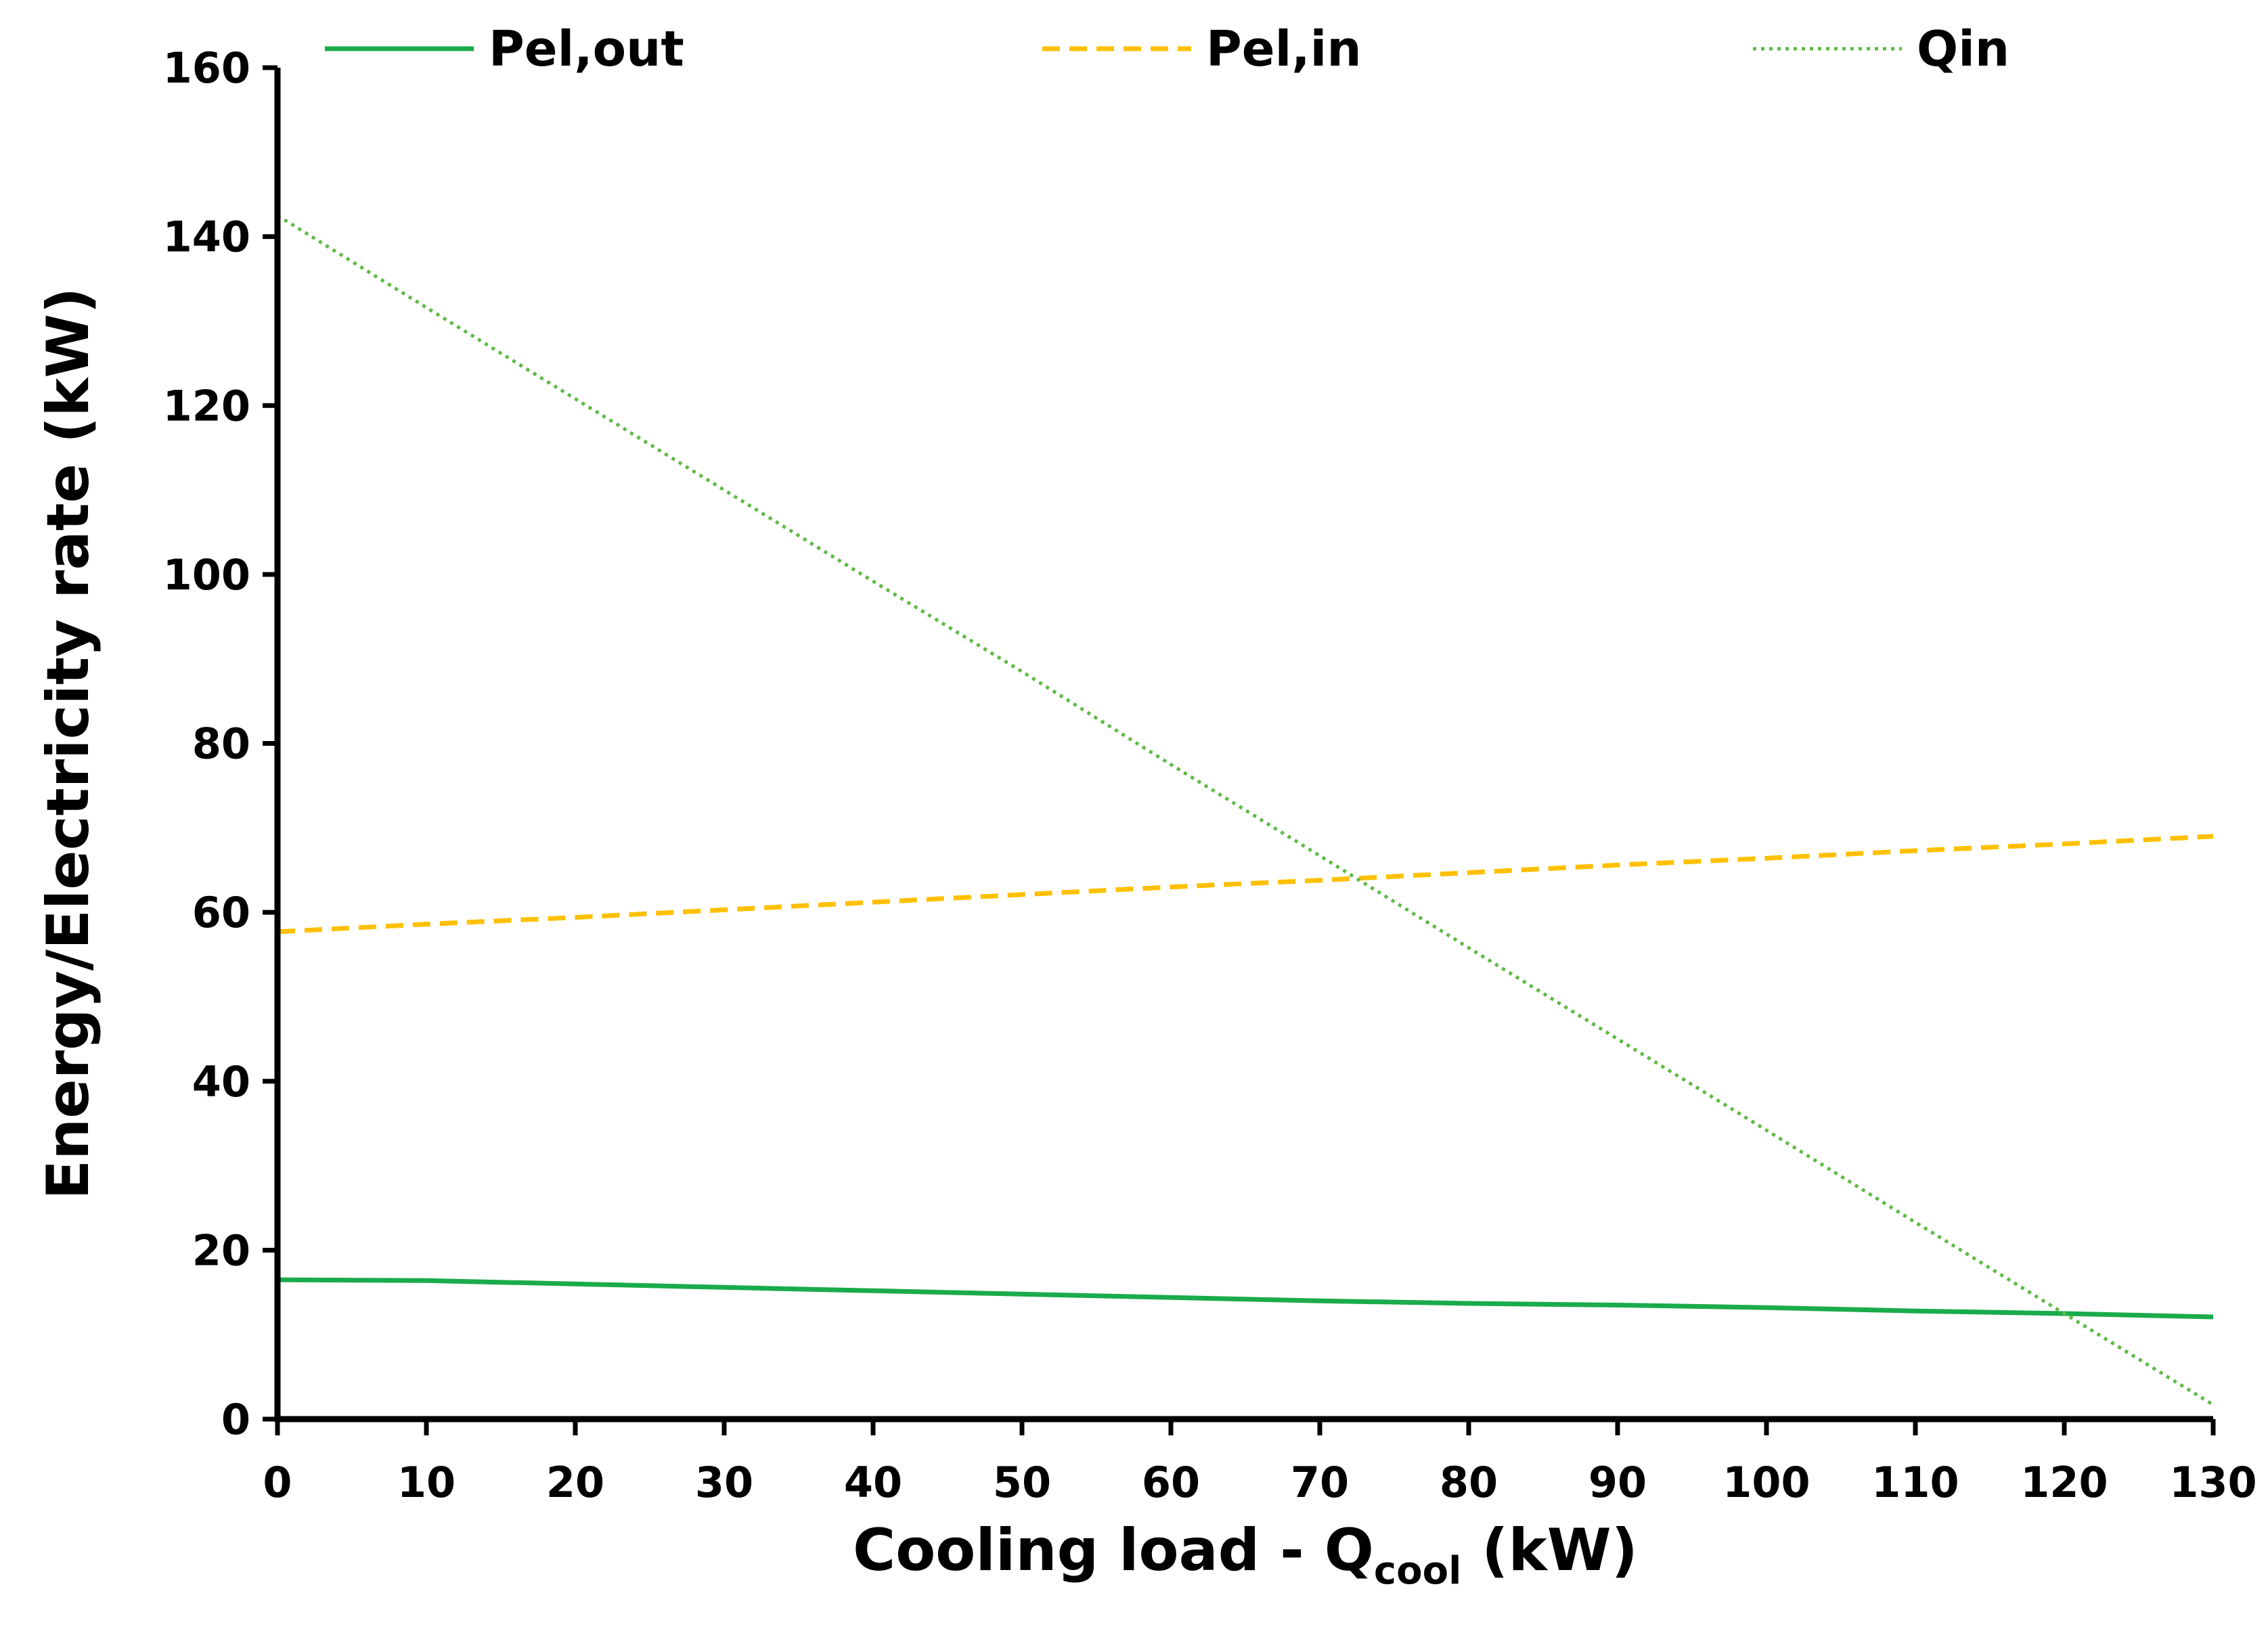  Describe the element at coordinates (426, 1482) in the screenshot. I see `x-tick-label: 10` at that location.